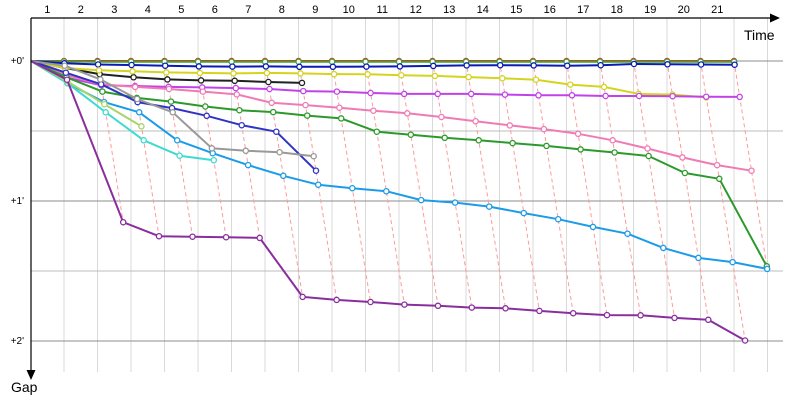 The width and height of the screenshot is (800, 400). I want to click on x-tick-label: 16, so click(550, 10).